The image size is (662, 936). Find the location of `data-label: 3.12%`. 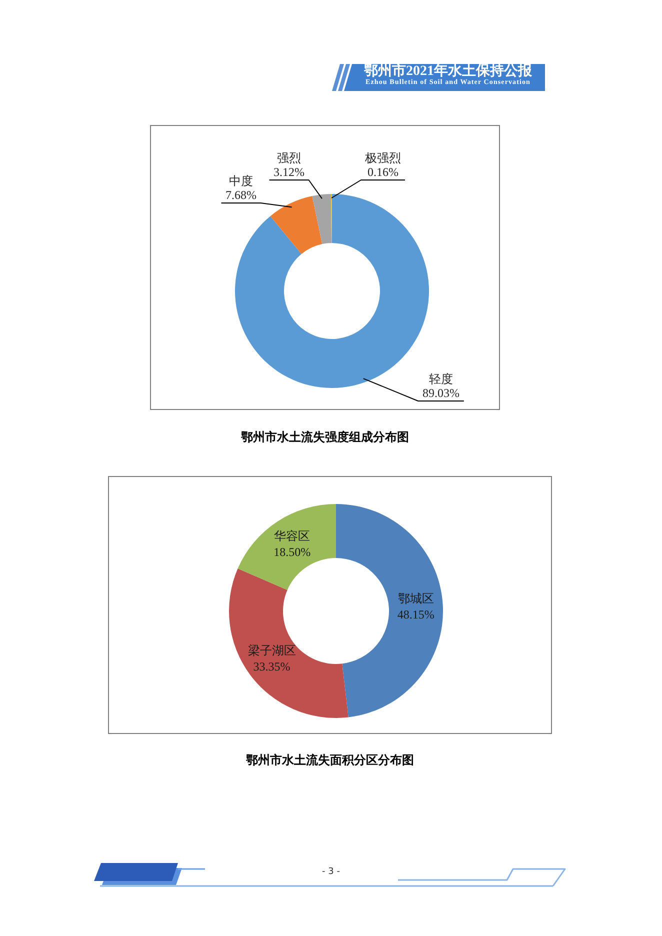

data-label: 3.12% is located at coordinates (289, 172).